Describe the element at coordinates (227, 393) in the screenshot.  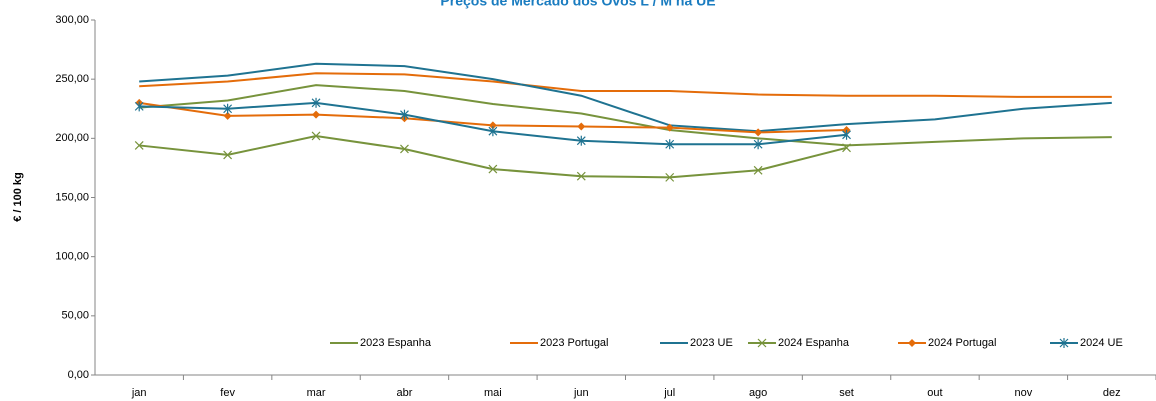
I see `x-tick-label: fev` at that location.